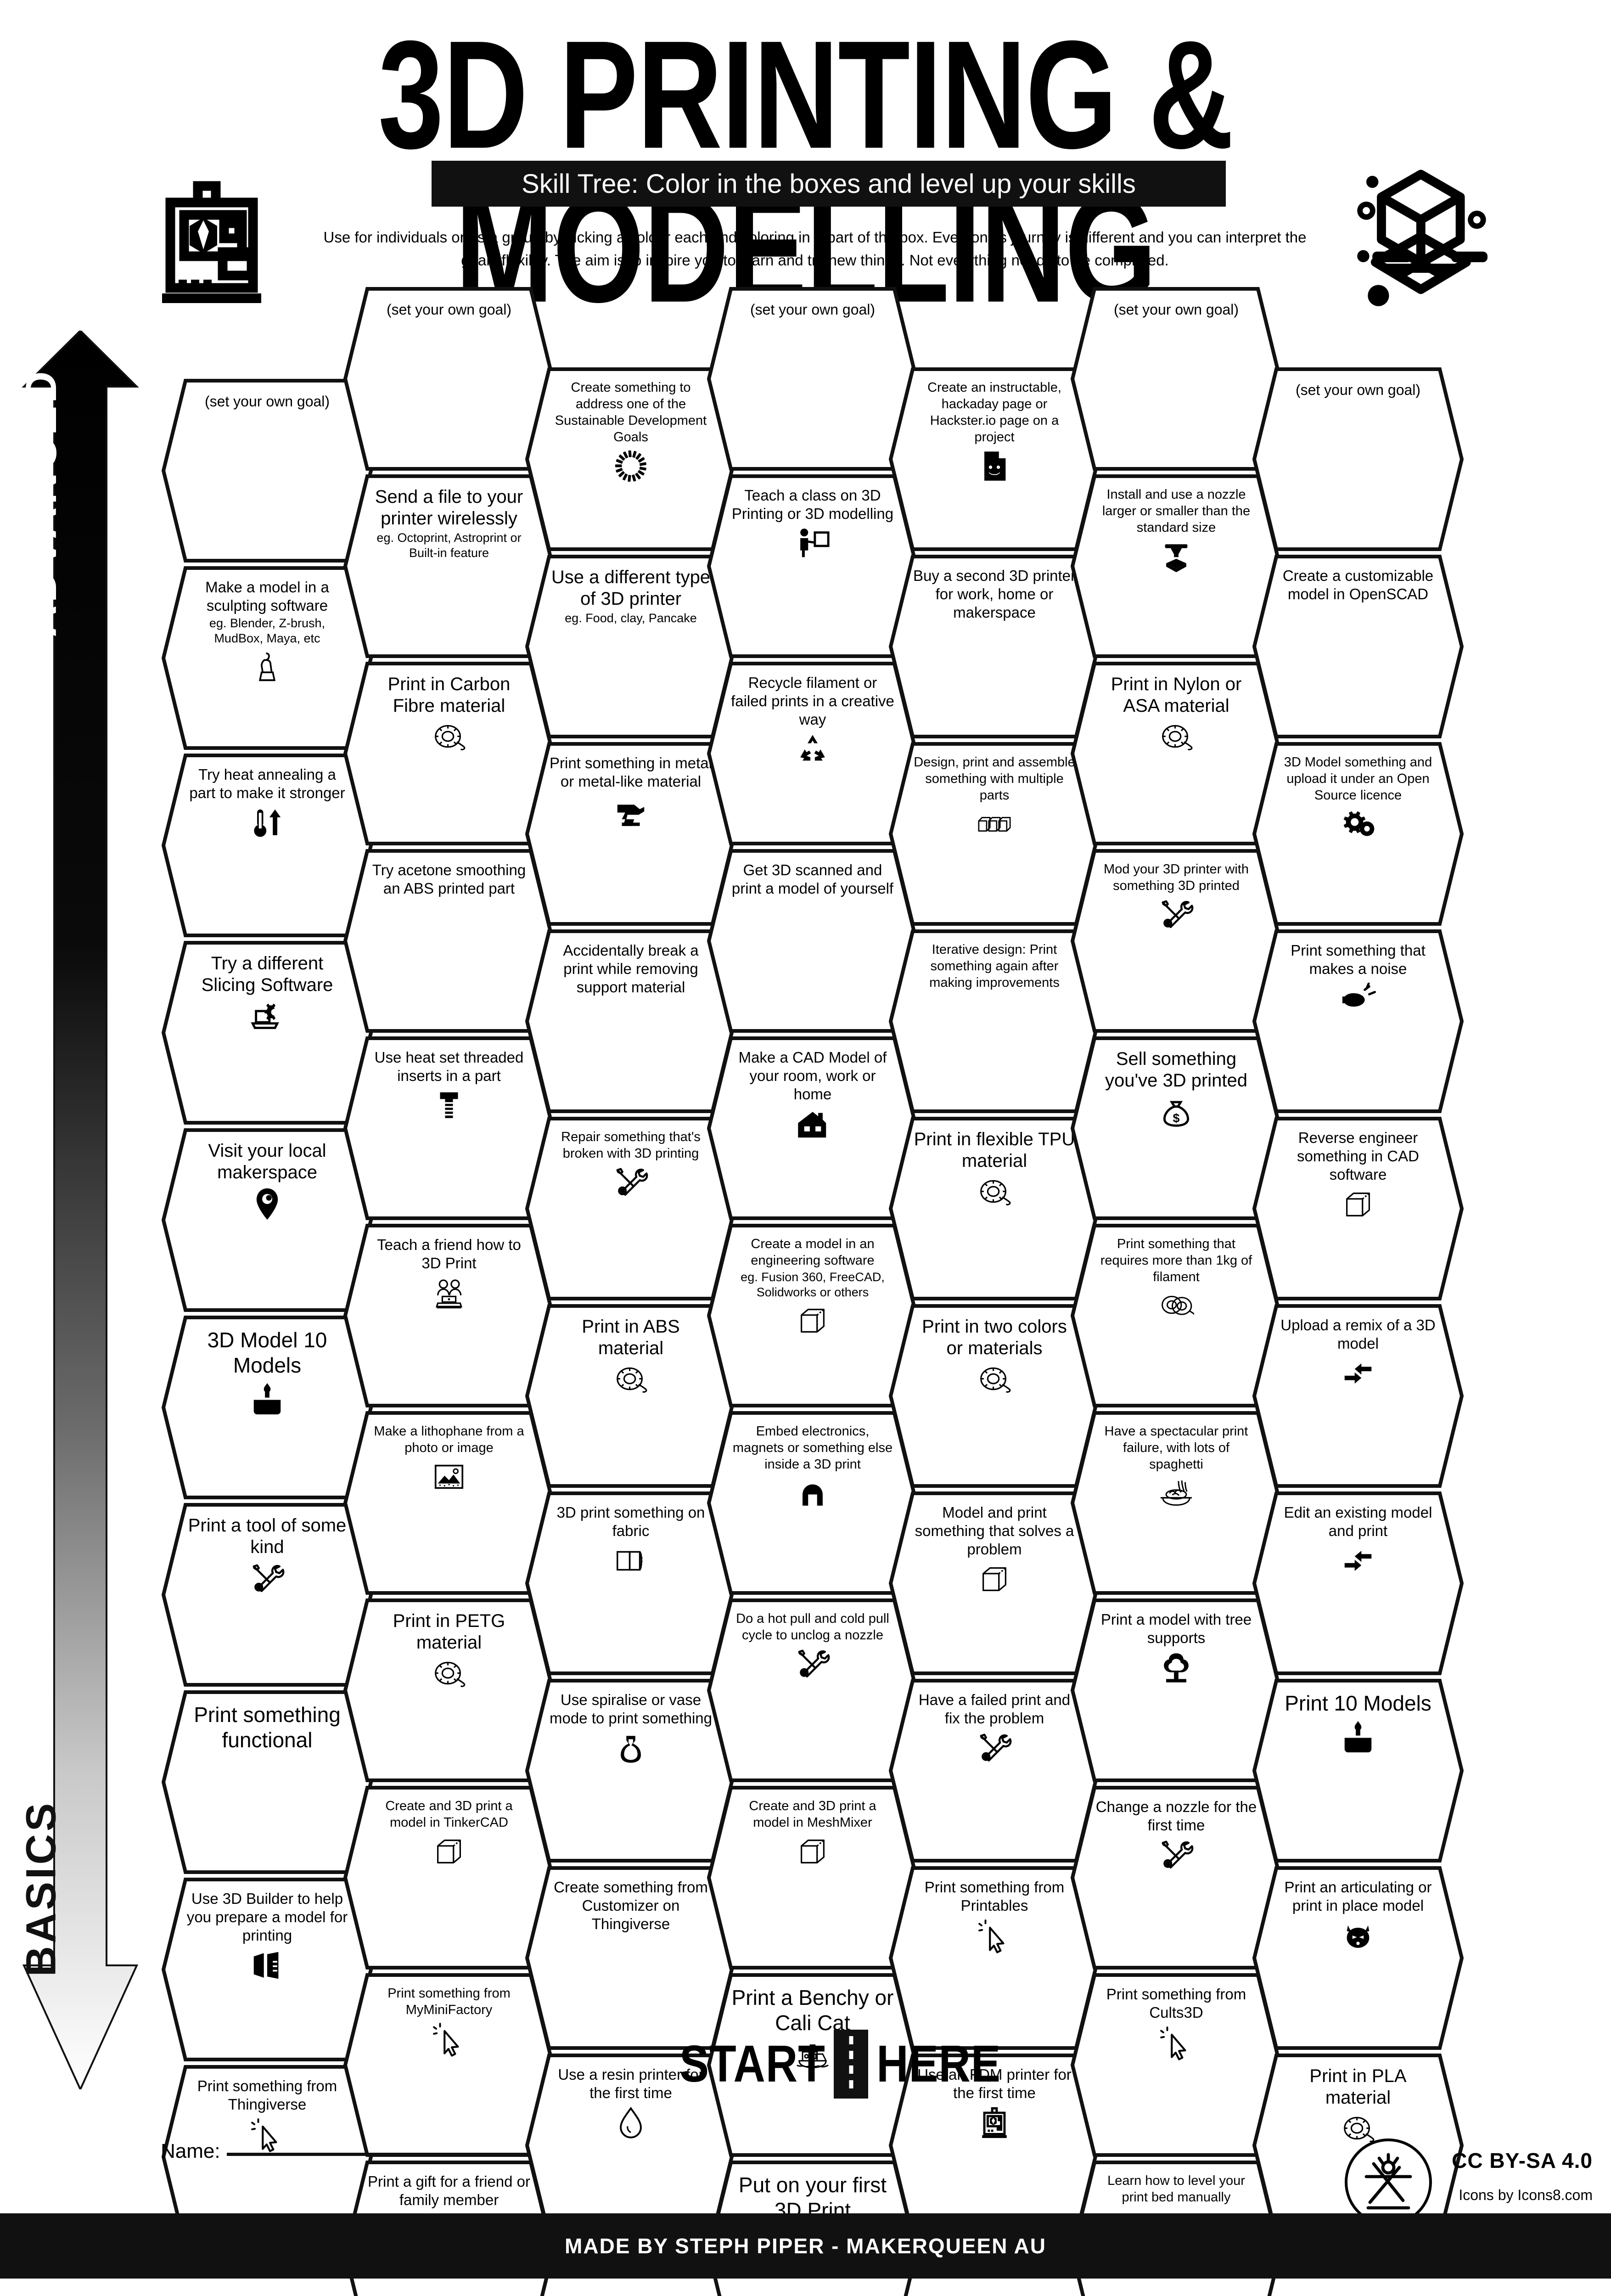 The height and width of the screenshot is (2296, 1611). Describe the element at coordinates (813, 1814) in the screenshot. I see `skill-title: Create and 3D print a model in MeshMixer` at that location.